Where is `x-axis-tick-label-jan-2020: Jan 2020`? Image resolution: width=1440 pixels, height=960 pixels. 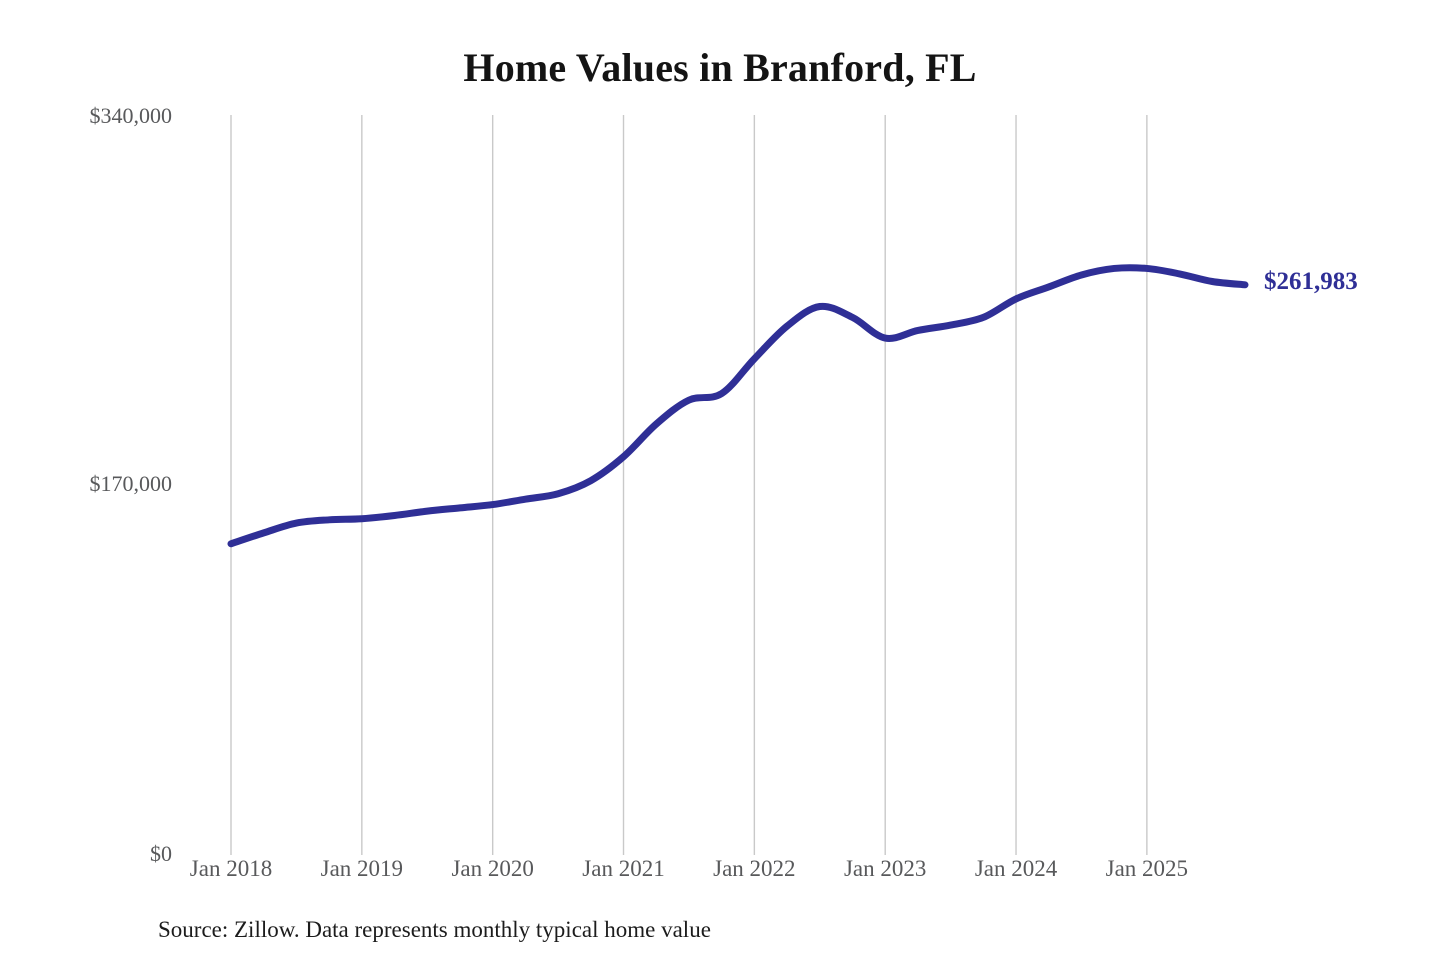 x-axis-tick-label-jan-2020: Jan 2020 is located at coordinates (492, 868).